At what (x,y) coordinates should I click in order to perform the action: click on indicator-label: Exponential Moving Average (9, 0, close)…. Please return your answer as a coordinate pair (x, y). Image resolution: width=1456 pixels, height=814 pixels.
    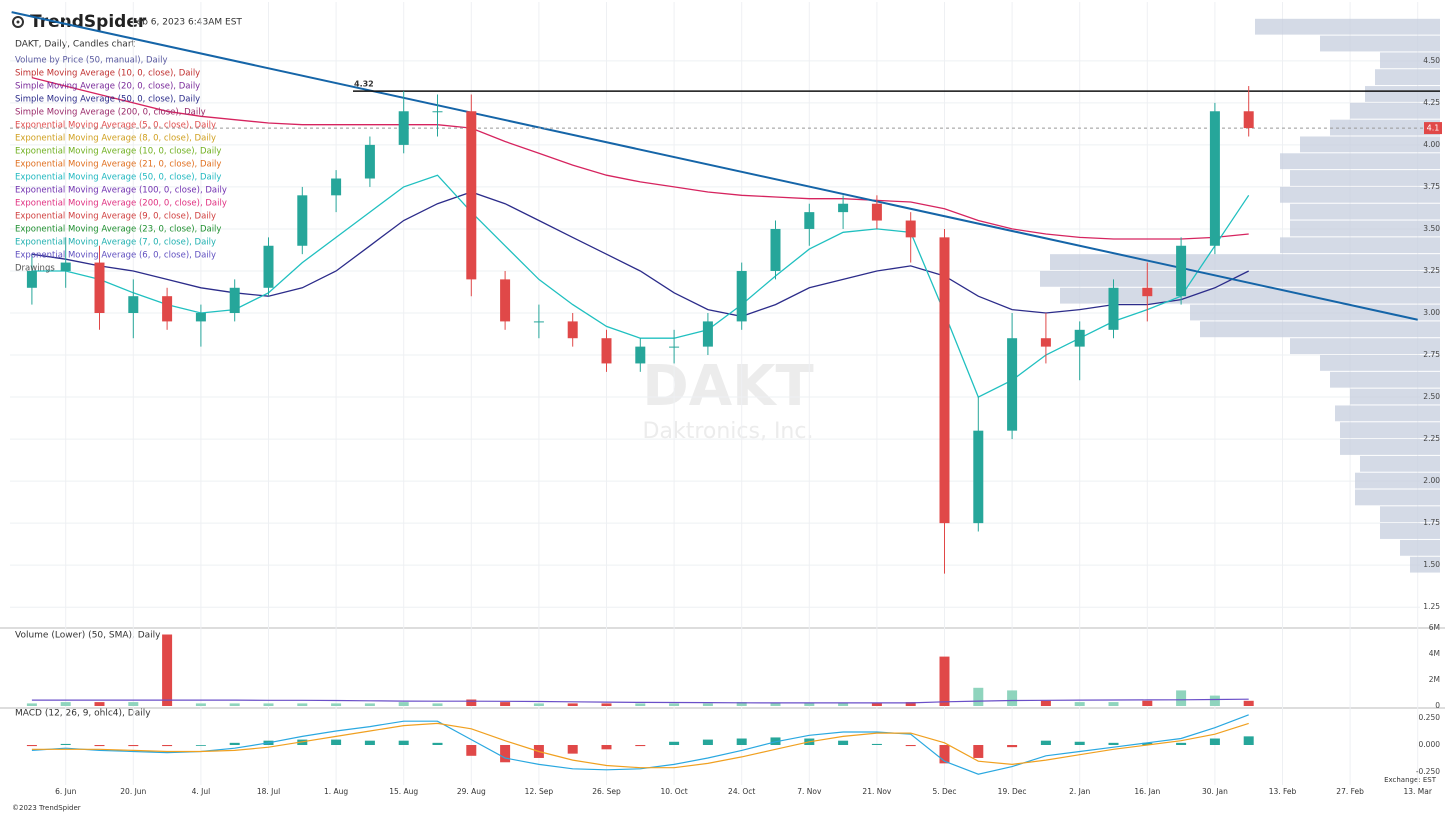
    Looking at the image, I should click on (115, 217).